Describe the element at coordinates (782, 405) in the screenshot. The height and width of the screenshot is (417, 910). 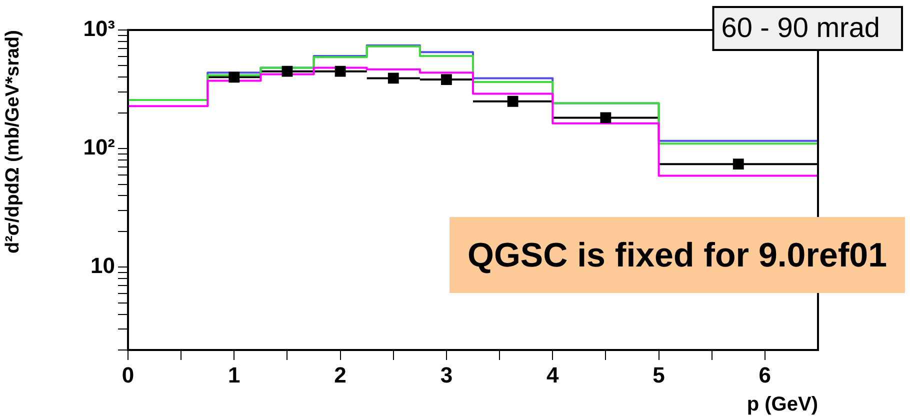
I see `x-axis-title: p (GeV)` at that location.